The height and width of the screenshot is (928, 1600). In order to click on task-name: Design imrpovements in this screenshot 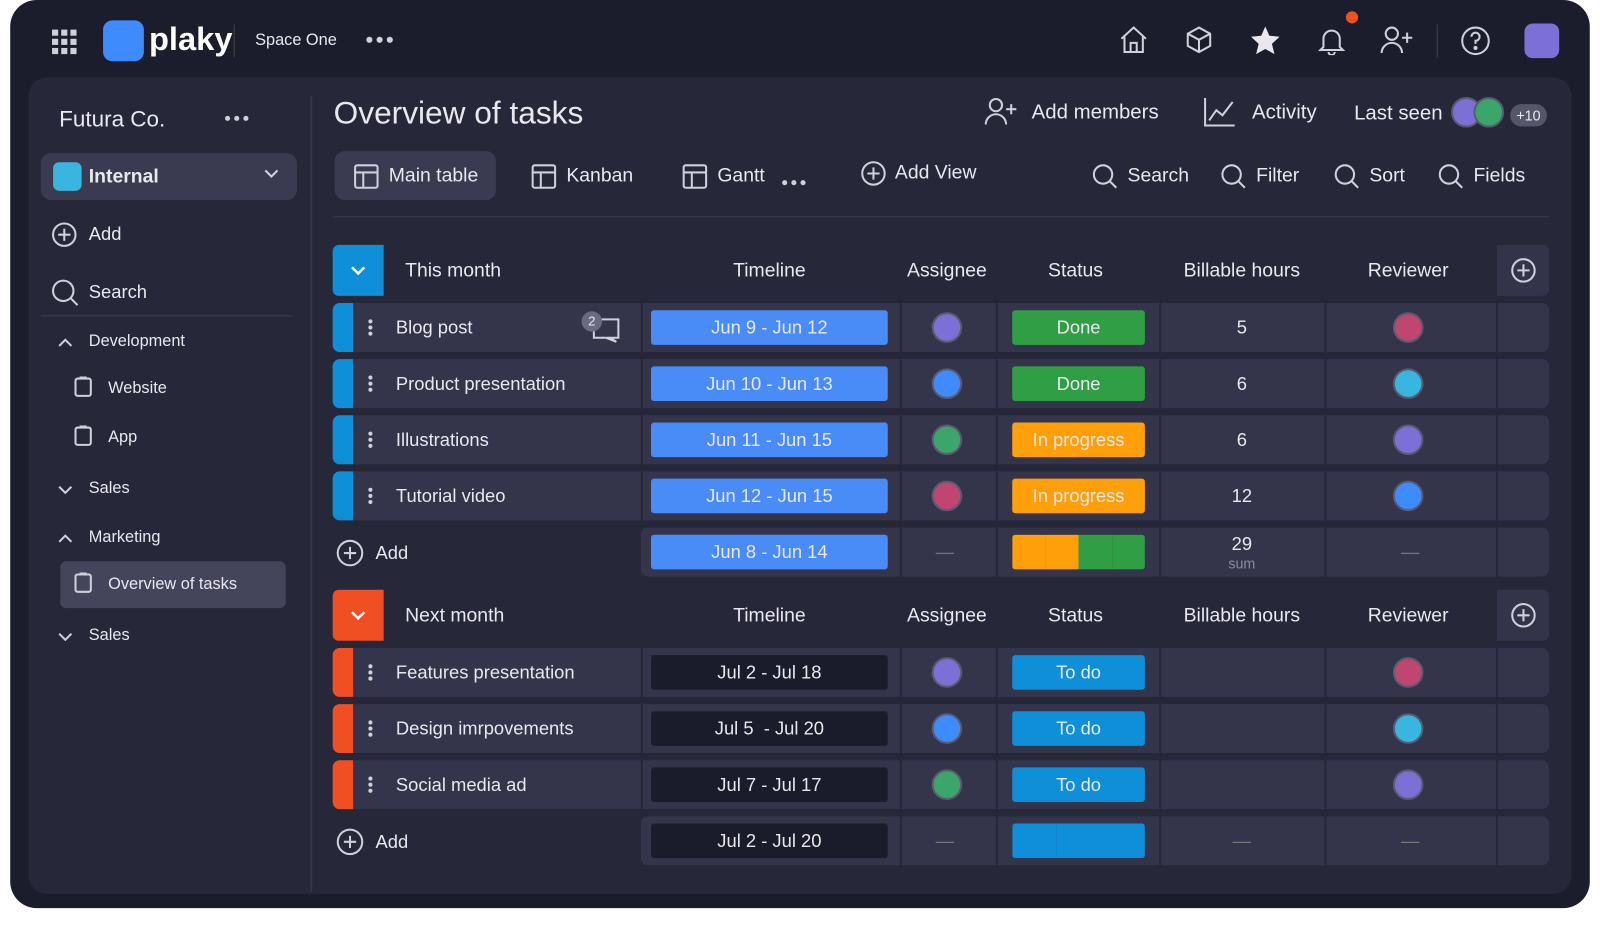, I will do `click(484, 728)`.